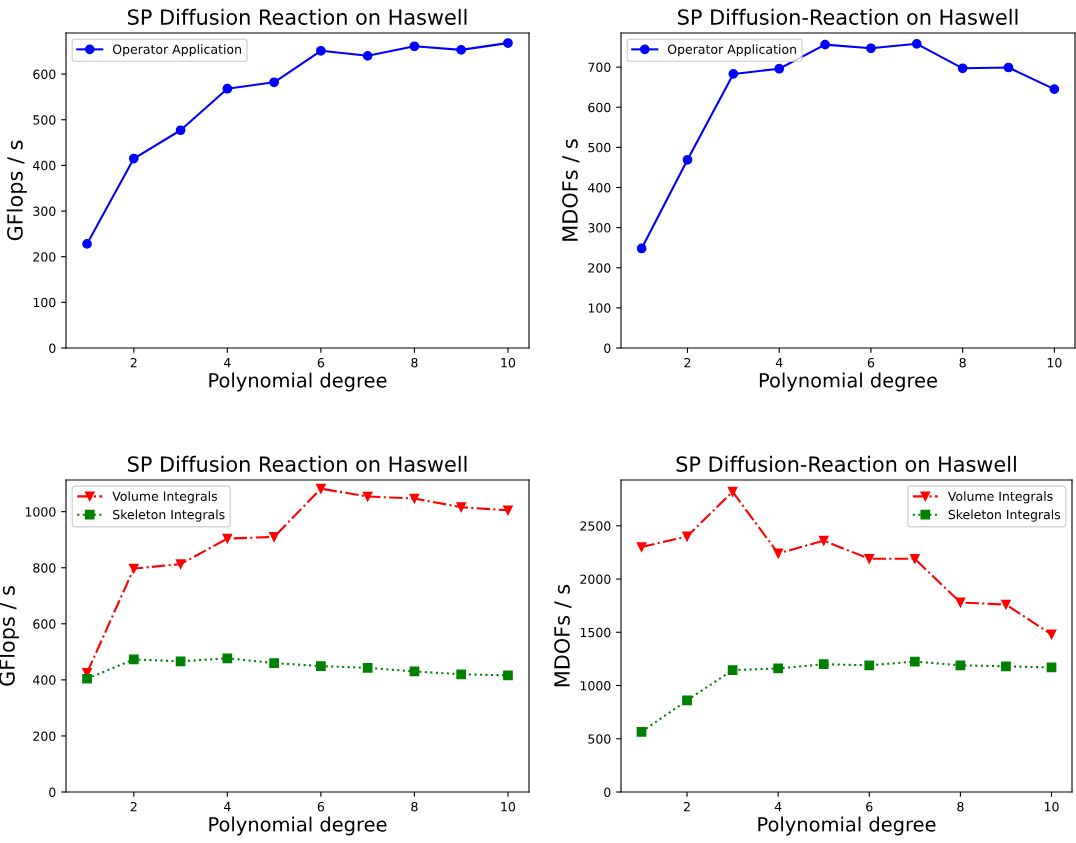 This screenshot has width=1076, height=843. Describe the element at coordinates (563, 635) in the screenshot. I see `y-axis-title: MDOFs / s` at that location.